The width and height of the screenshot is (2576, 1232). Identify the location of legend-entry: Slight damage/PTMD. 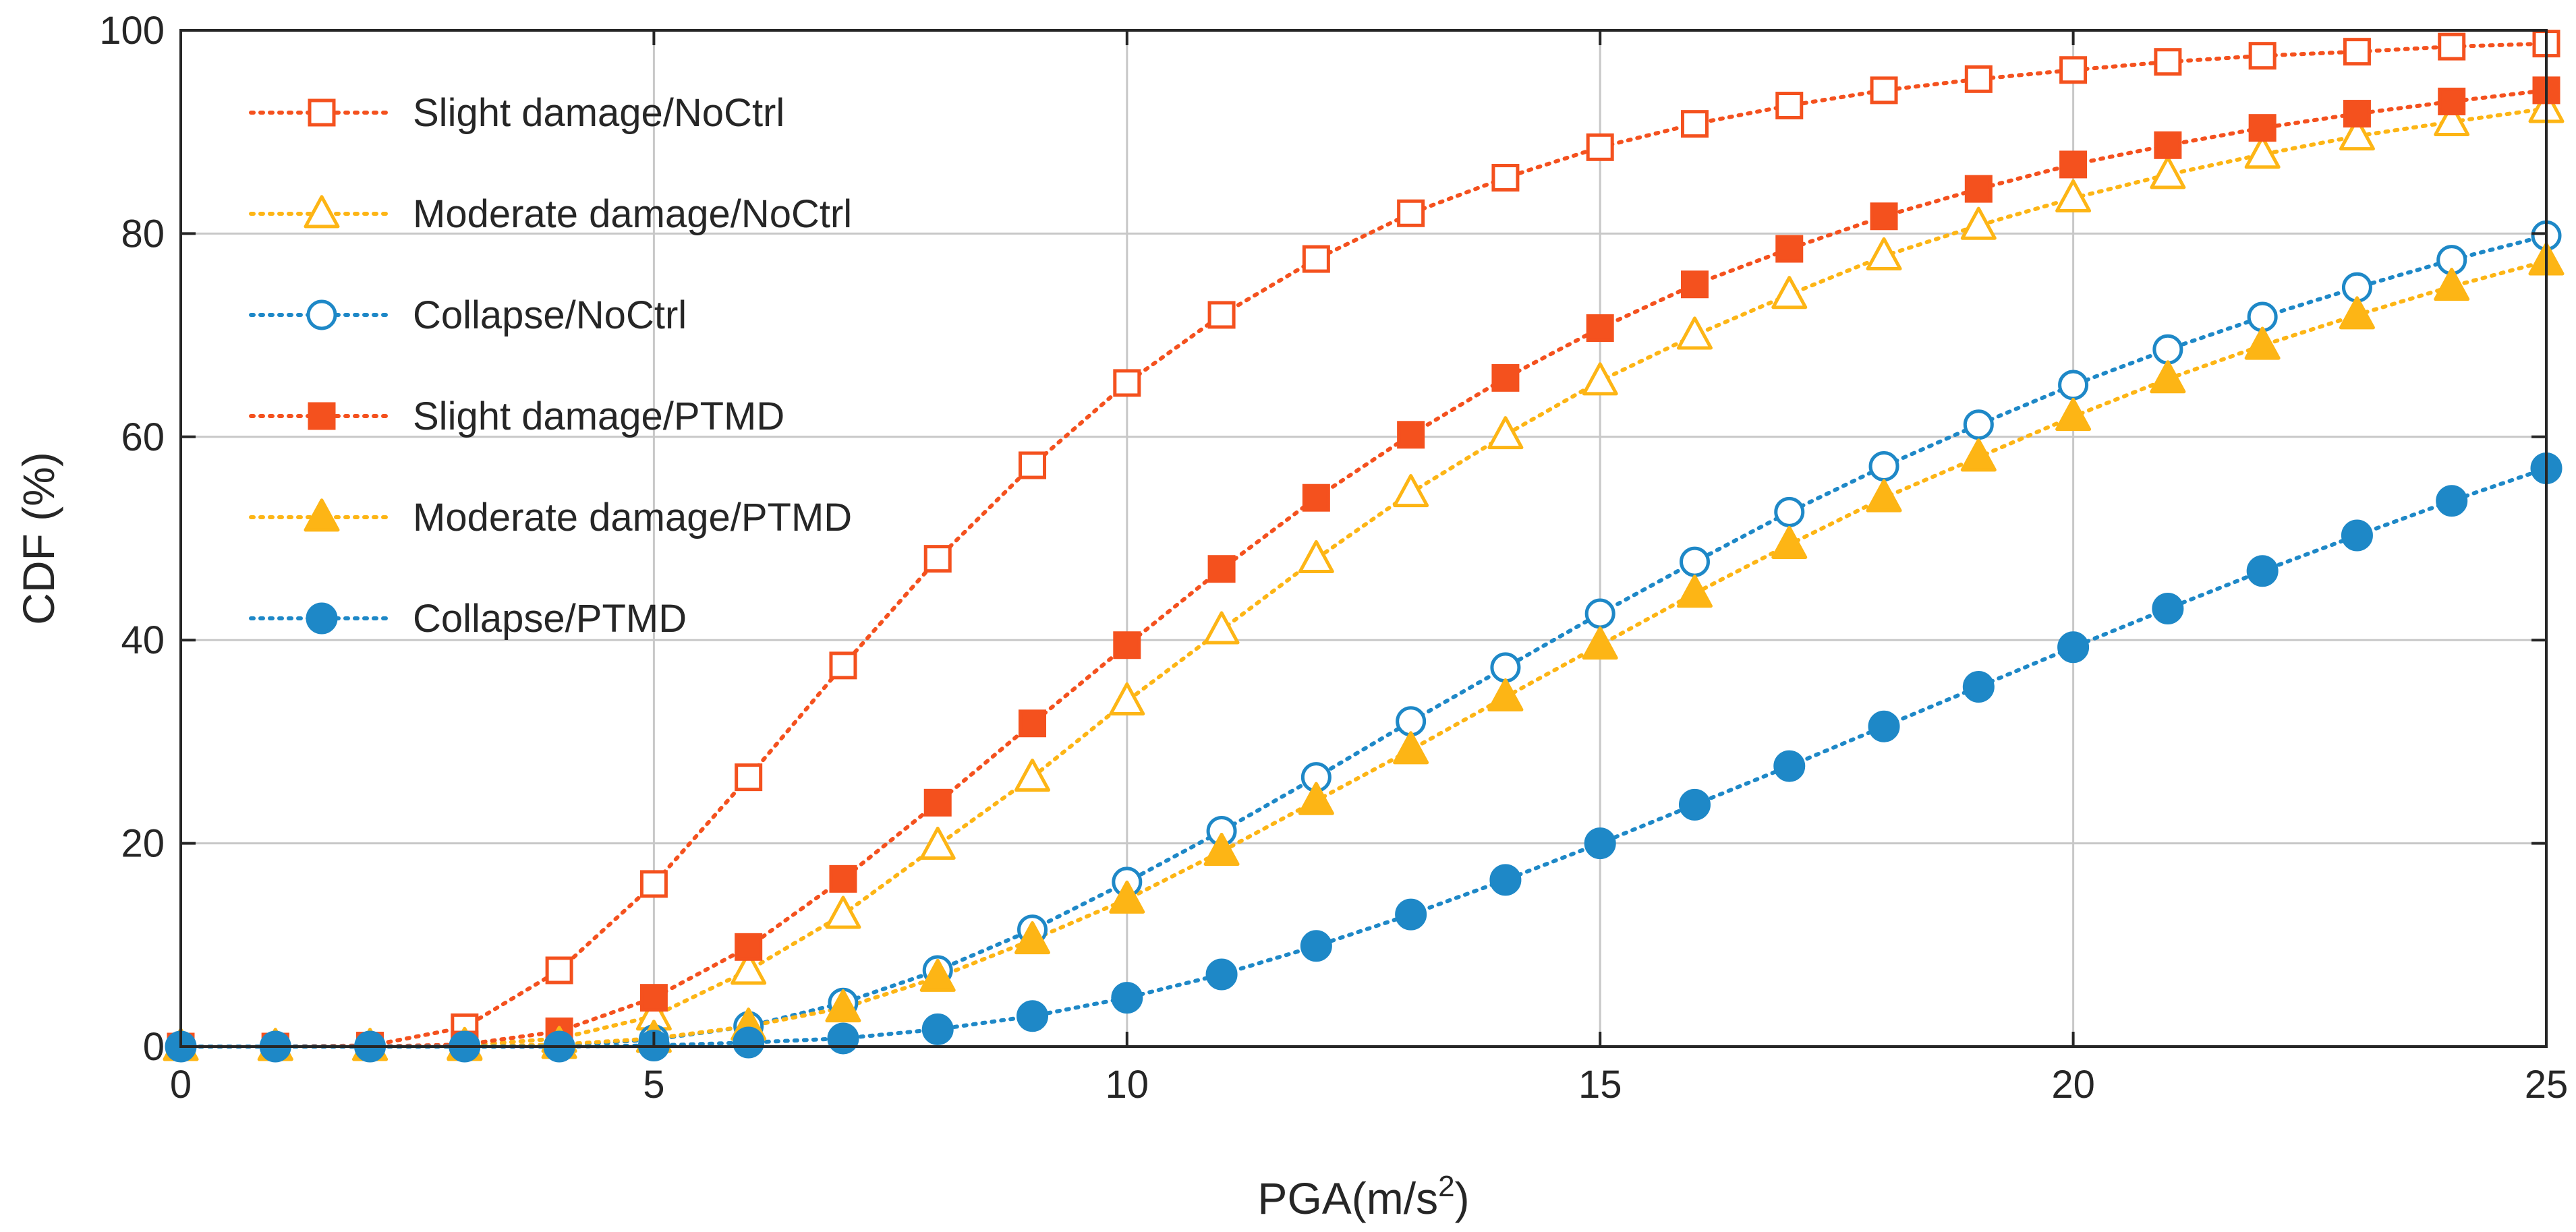
(516, 416).